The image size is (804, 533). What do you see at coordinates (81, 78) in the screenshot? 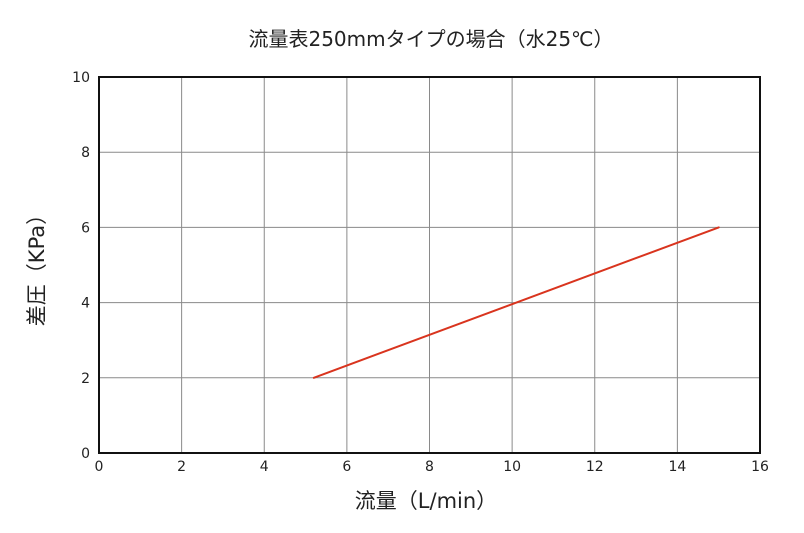
I see `y-tick-label: 10` at bounding box center [81, 78].